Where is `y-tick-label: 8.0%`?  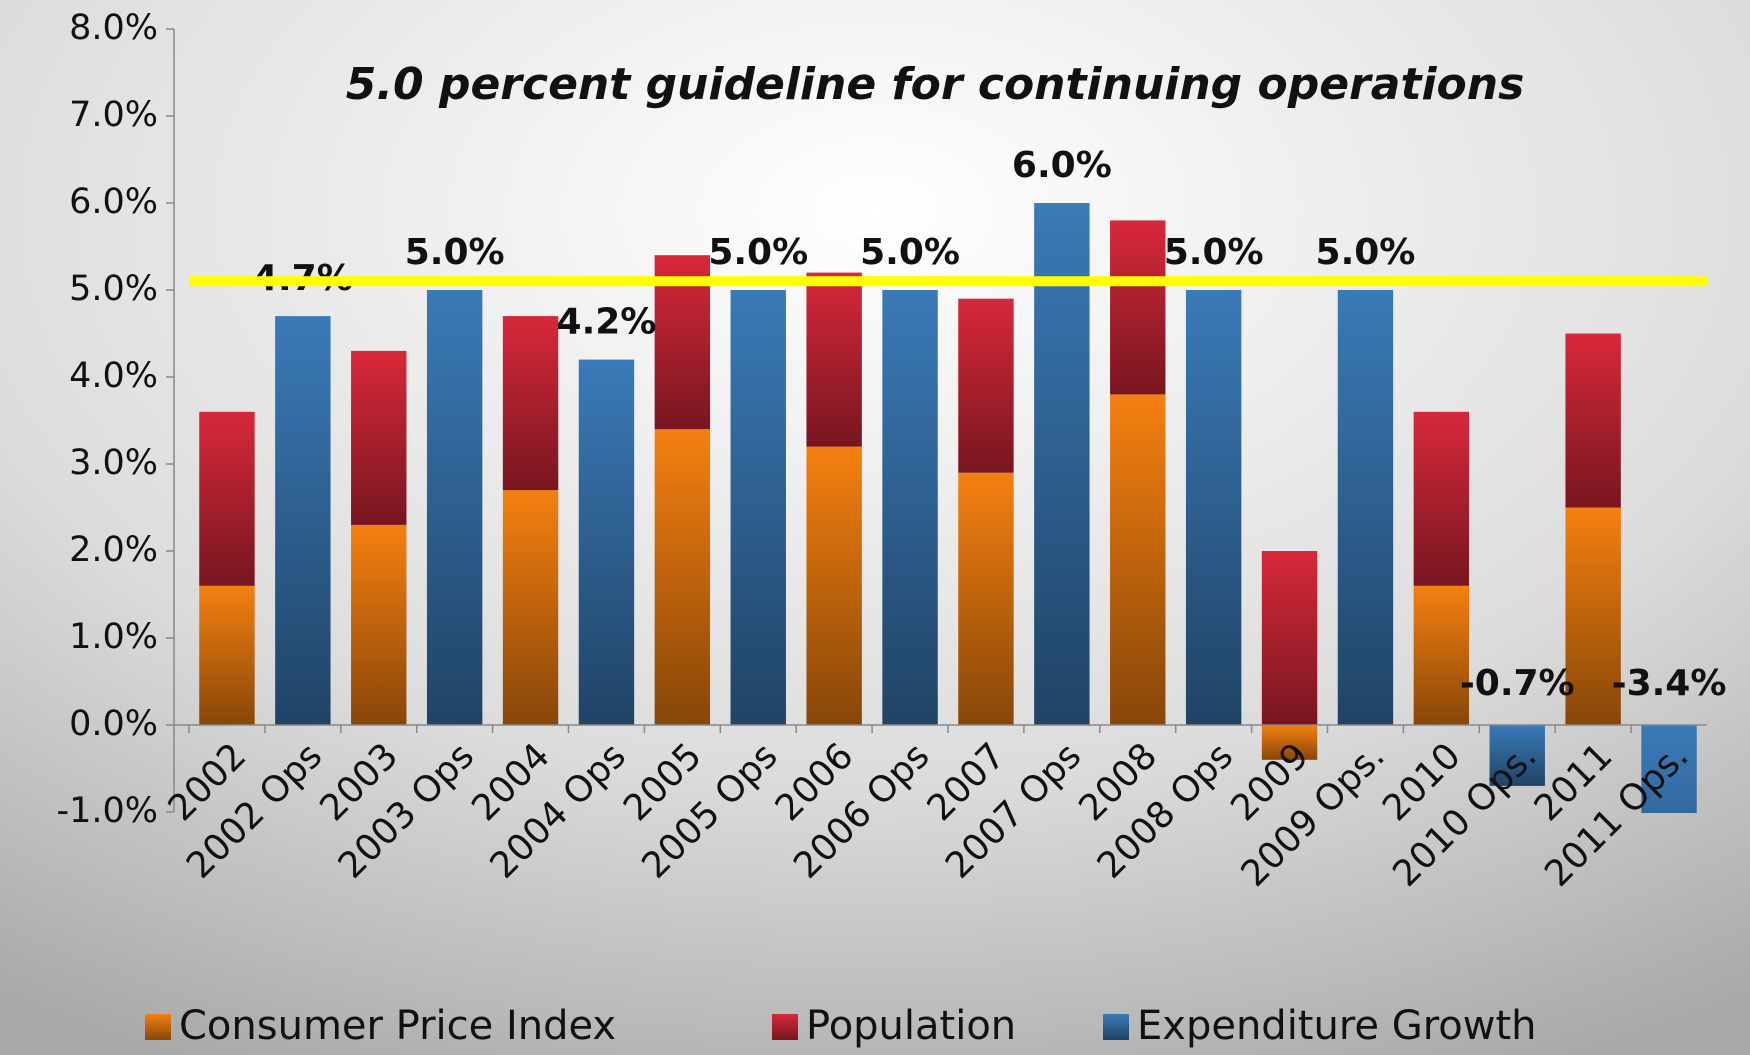 y-tick-label: 8.0% is located at coordinates (113, 28).